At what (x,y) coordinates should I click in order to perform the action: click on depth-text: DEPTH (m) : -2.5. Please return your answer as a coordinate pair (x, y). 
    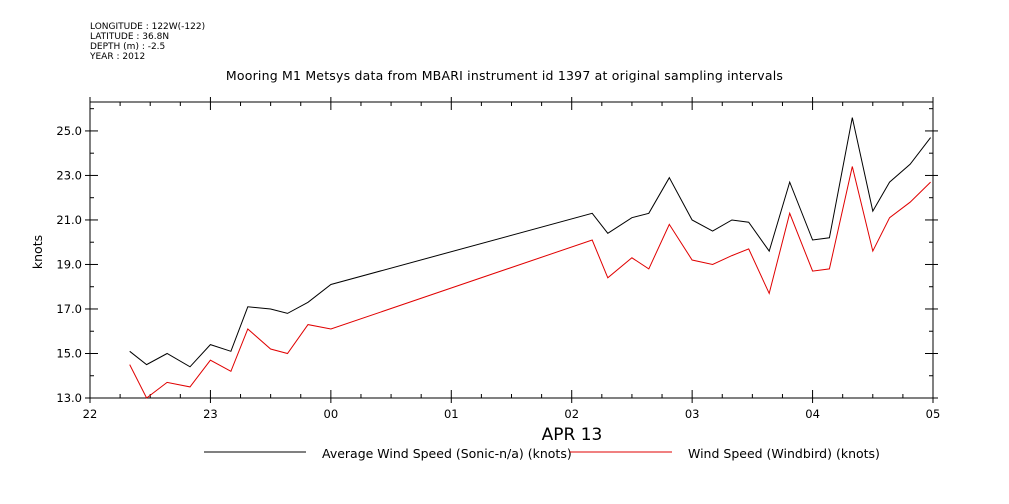
    Looking at the image, I should click on (128, 47).